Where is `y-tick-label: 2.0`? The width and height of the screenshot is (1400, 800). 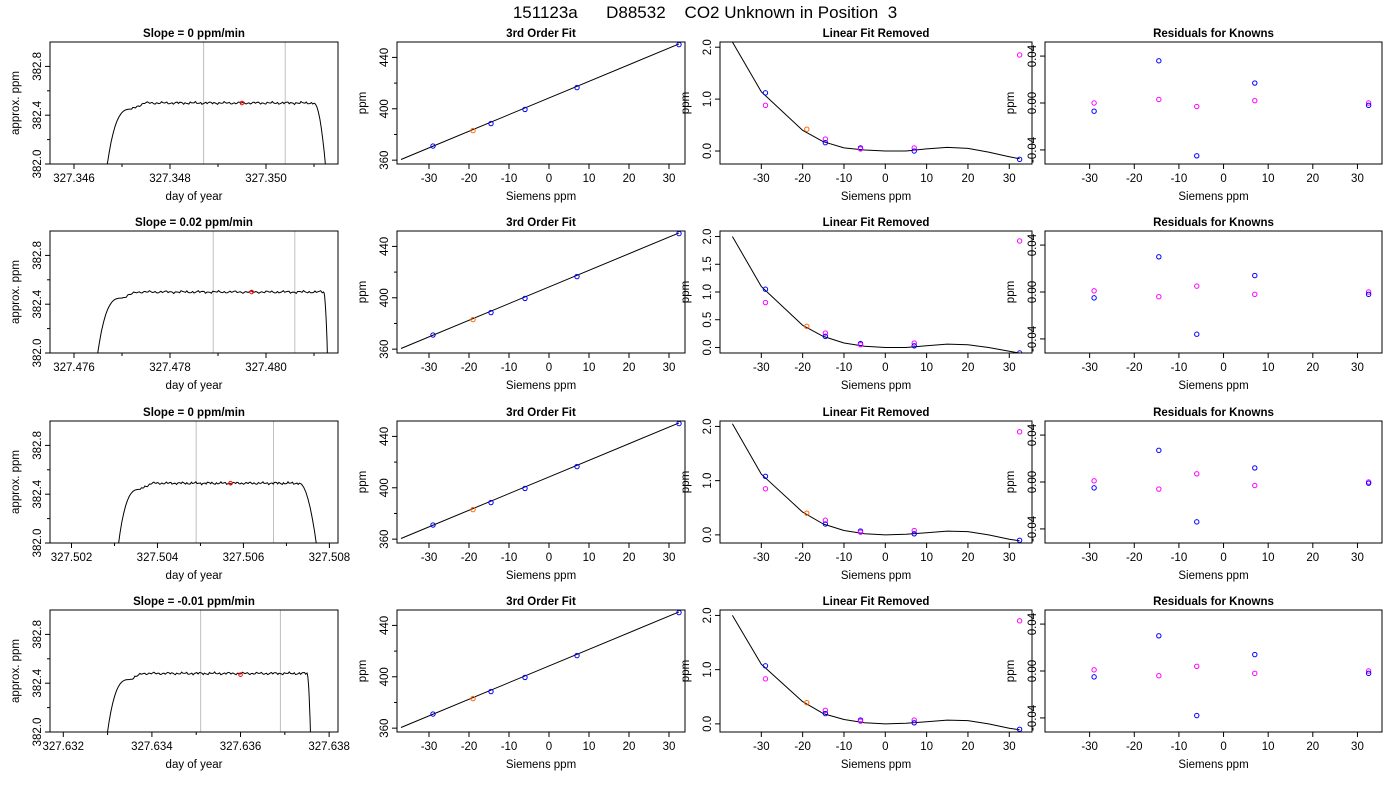
y-tick-label: 2.0 is located at coordinates (708, 615).